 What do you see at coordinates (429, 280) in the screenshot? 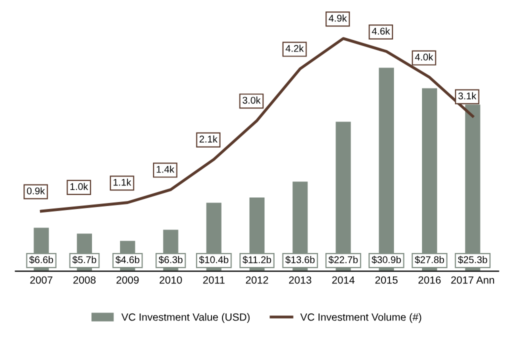
I see `x-tick-label: 2016` at bounding box center [429, 280].